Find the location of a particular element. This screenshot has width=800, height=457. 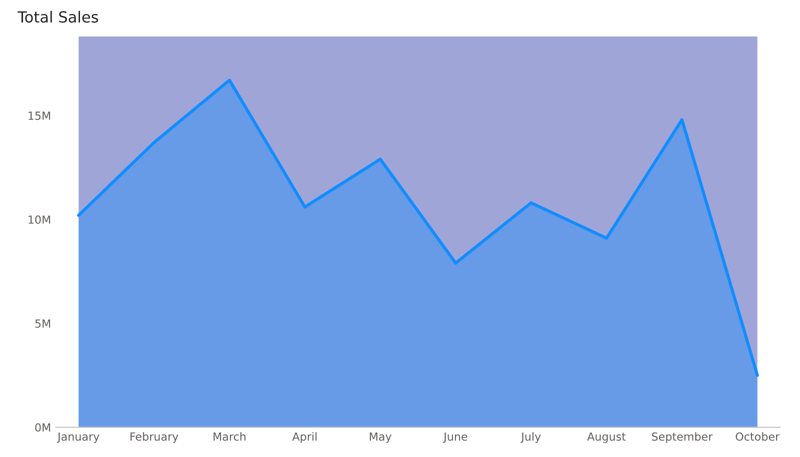

x-tick-label: April is located at coordinates (304, 437).